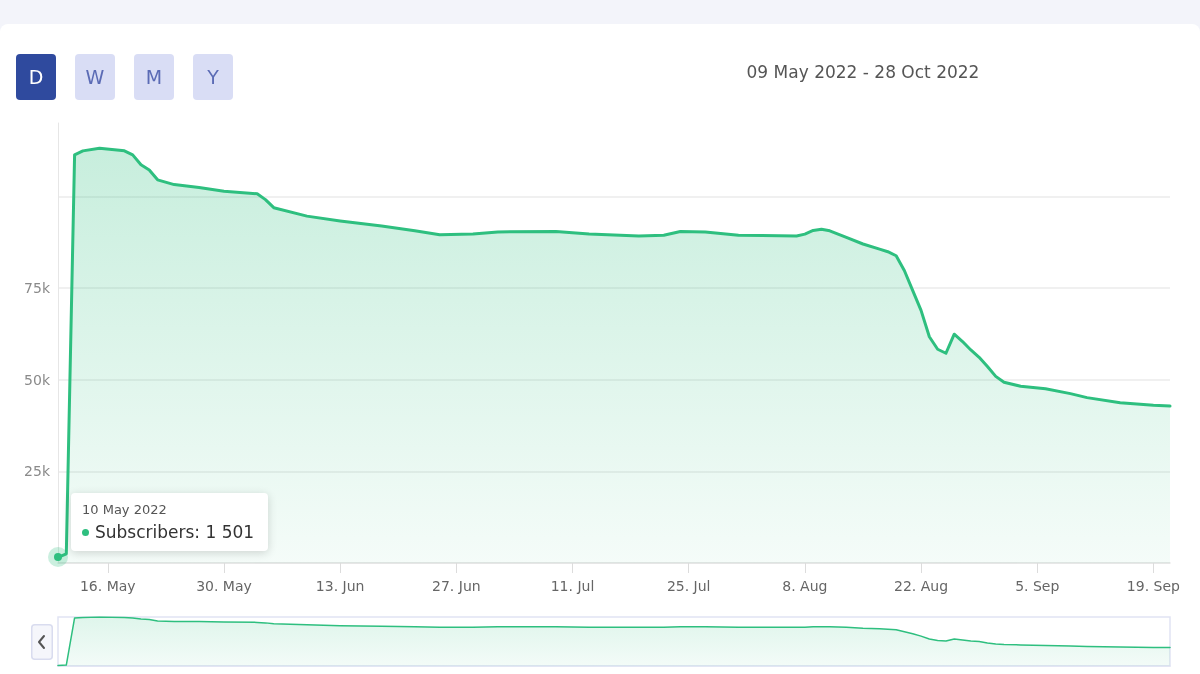  I want to click on x-tick-label: 16. May, so click(107, 586).